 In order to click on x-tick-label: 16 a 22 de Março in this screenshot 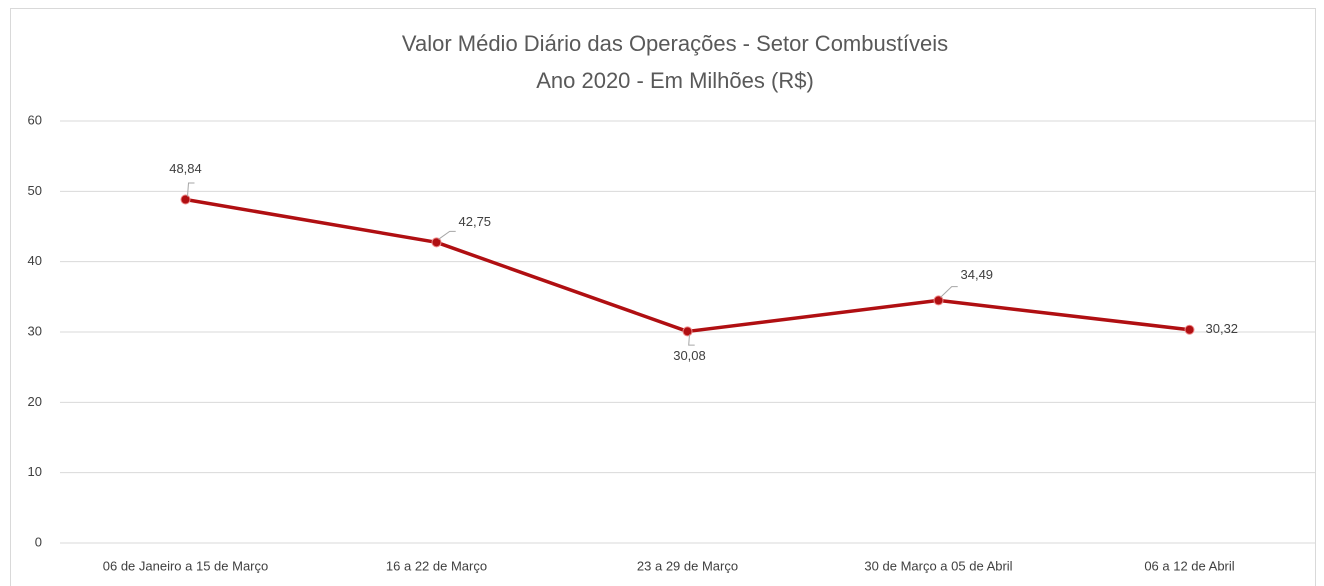, I will do `click(436, 565)`.